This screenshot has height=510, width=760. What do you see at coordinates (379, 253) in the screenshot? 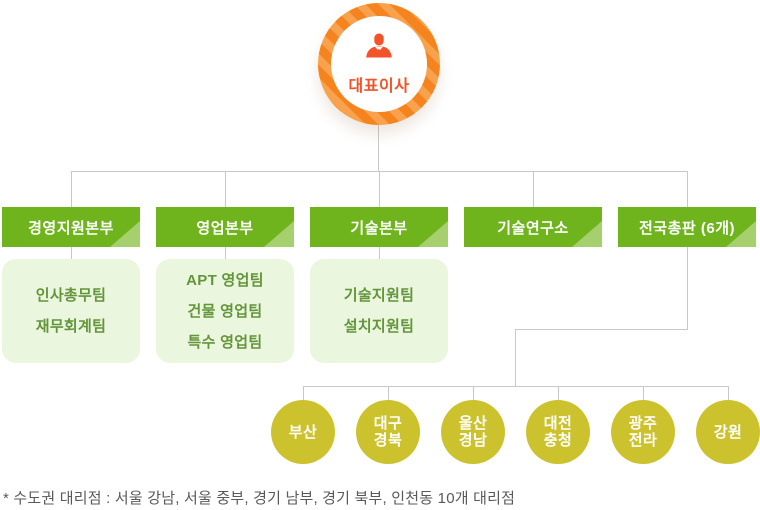
I see `connector-stub-team3` at bounding box center [379, 253].